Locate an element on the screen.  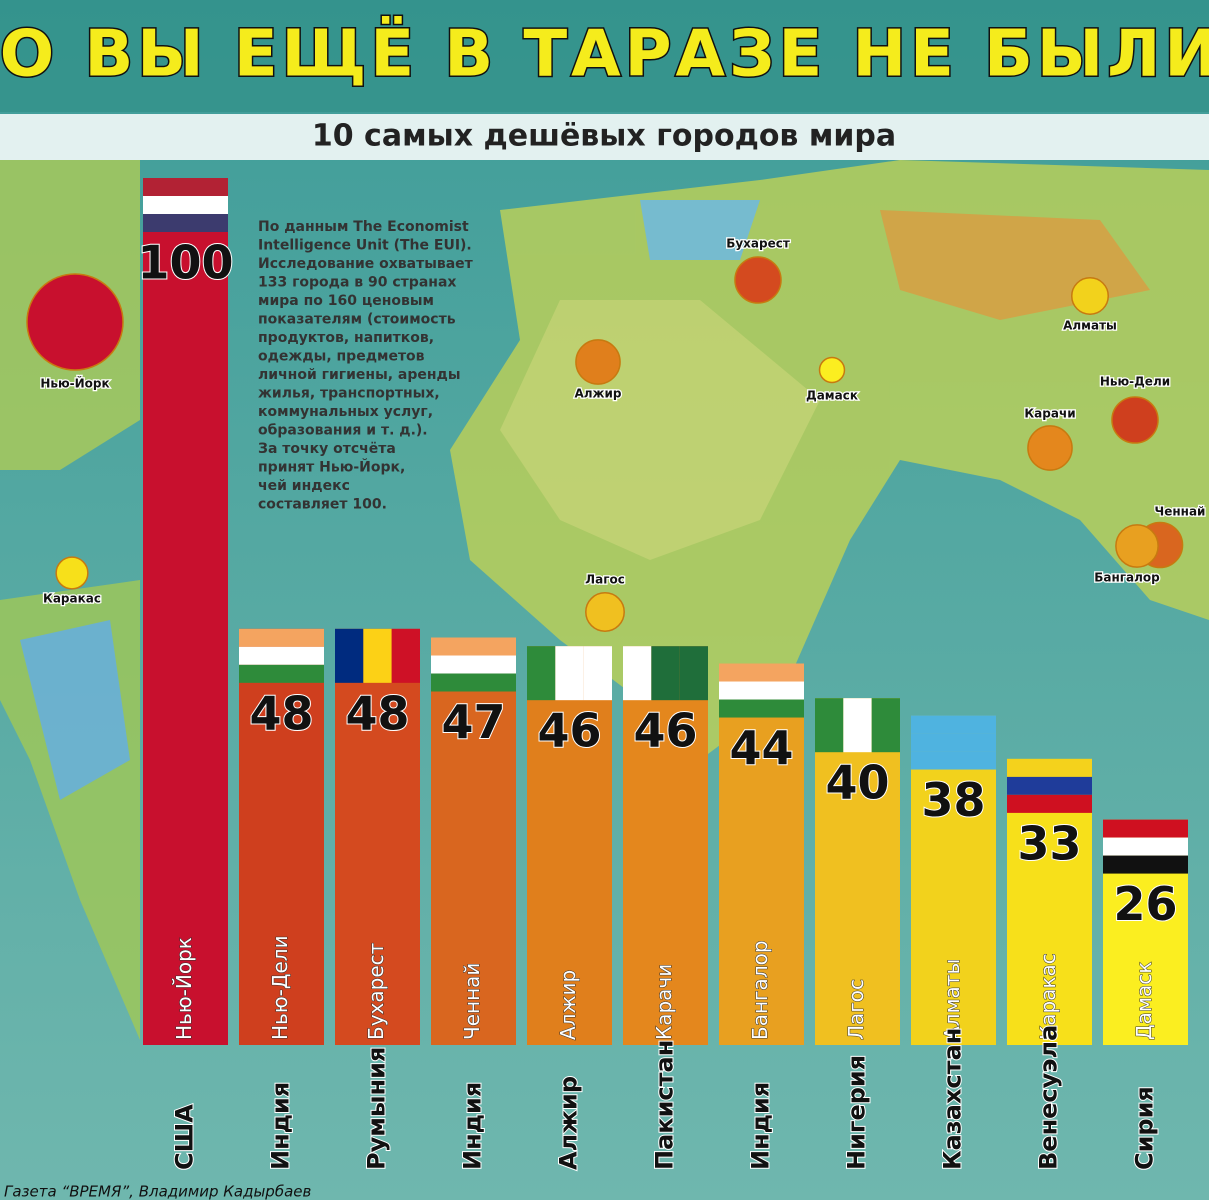
note-line: чей индекс is located at coordinates (304, 486).